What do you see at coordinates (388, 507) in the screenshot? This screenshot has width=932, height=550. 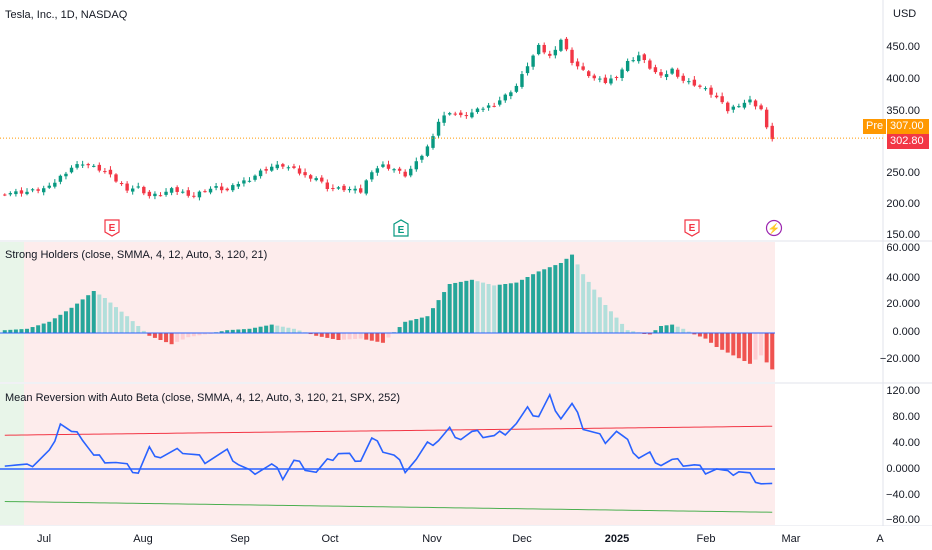 I see `lower-band-line` at bounding box center [388, 507].